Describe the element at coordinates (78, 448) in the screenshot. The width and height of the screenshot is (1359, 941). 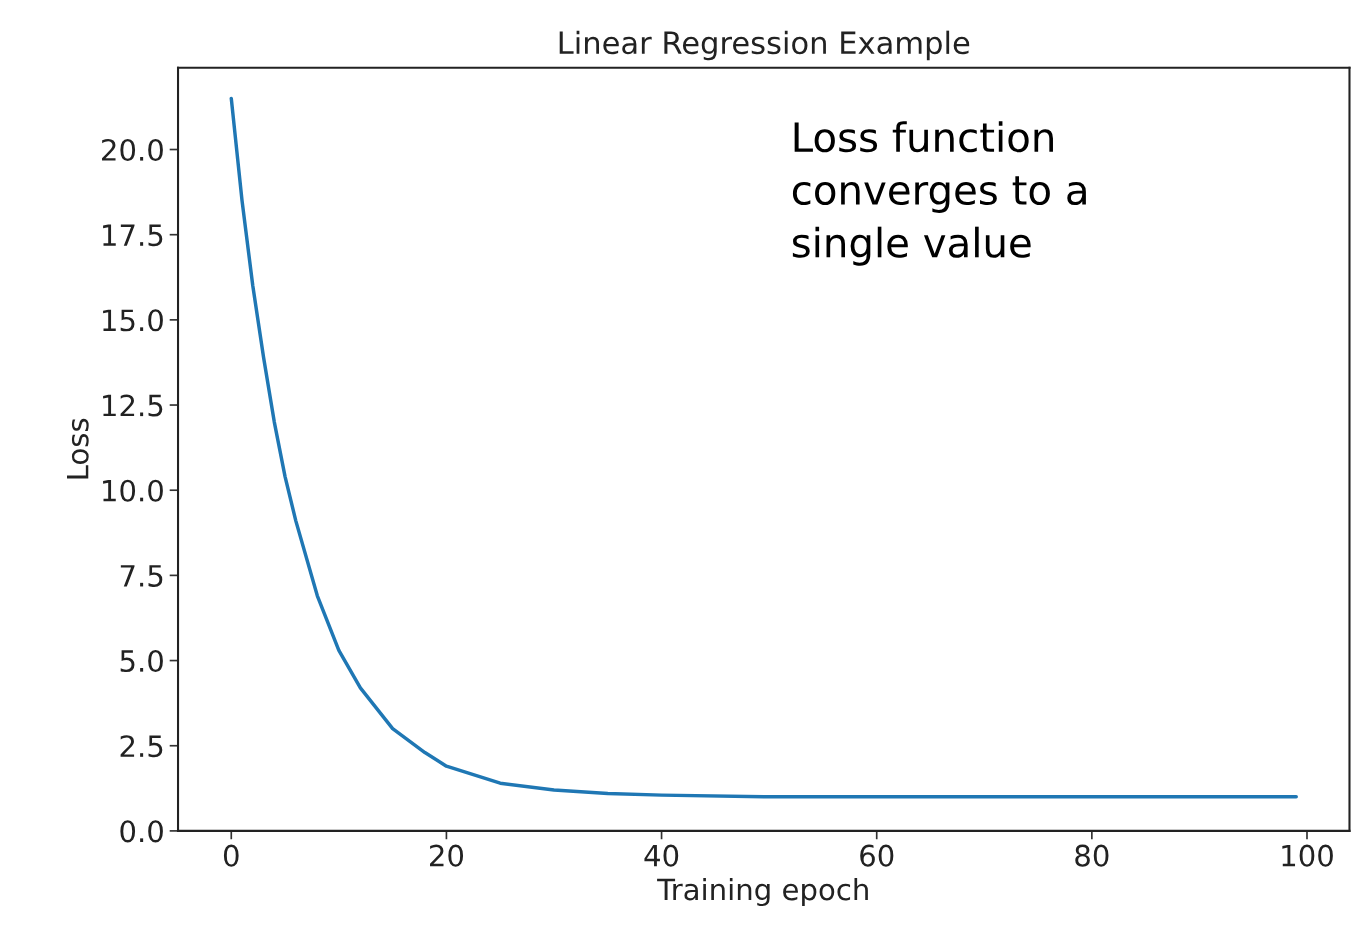
I see `y-axis-title: Loss` at that location.